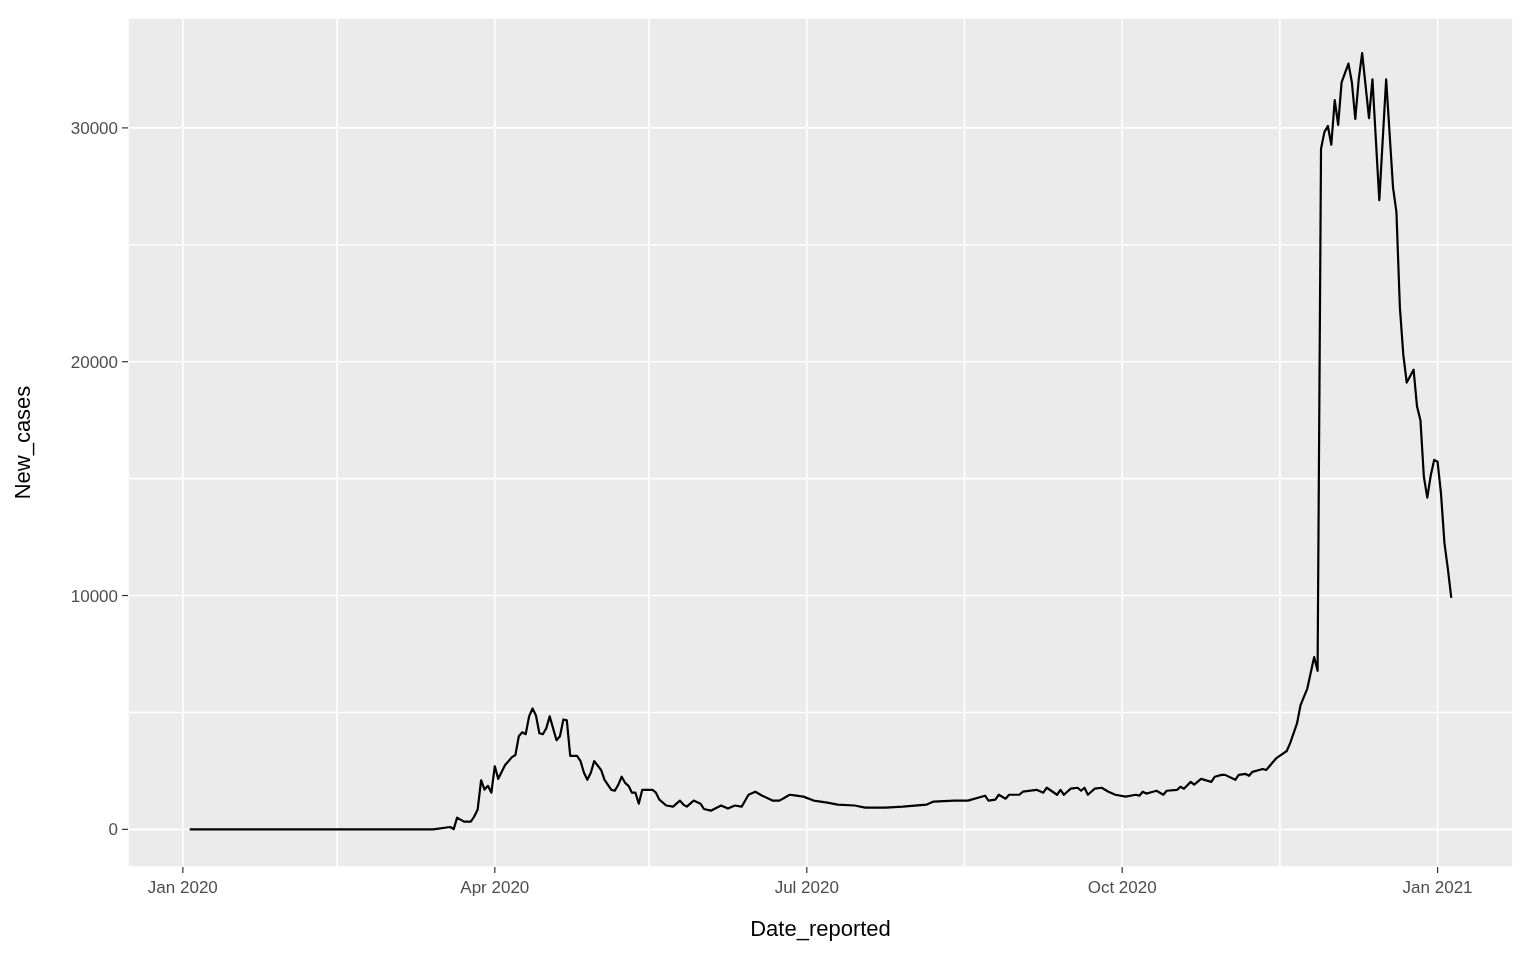 This screenshot has width=1536, height=960. What do you see at coordinates (113, 830) in the screenshot?
I see `y-tick-label: 0` at bounding box center [113, 830].